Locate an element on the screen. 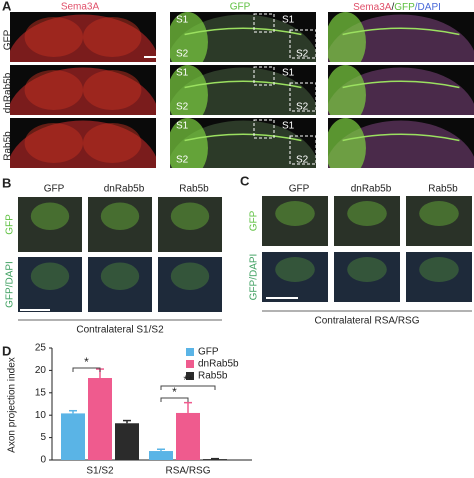  y-tick-label: 25 is located at coordinates (41, 348).